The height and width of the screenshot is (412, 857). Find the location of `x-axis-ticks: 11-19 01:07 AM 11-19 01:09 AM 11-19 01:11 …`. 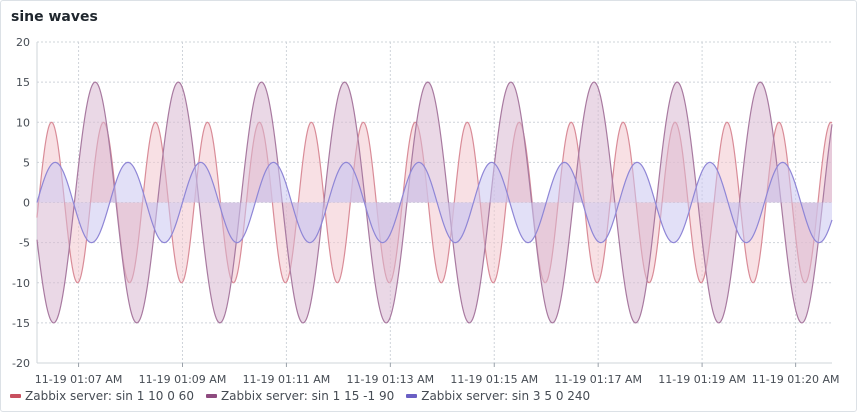

x-axis-ticks: 11-19 01:07 AM 11-19 01:09 AM 11-19 01:11 … is located at coordinates (437, 379).